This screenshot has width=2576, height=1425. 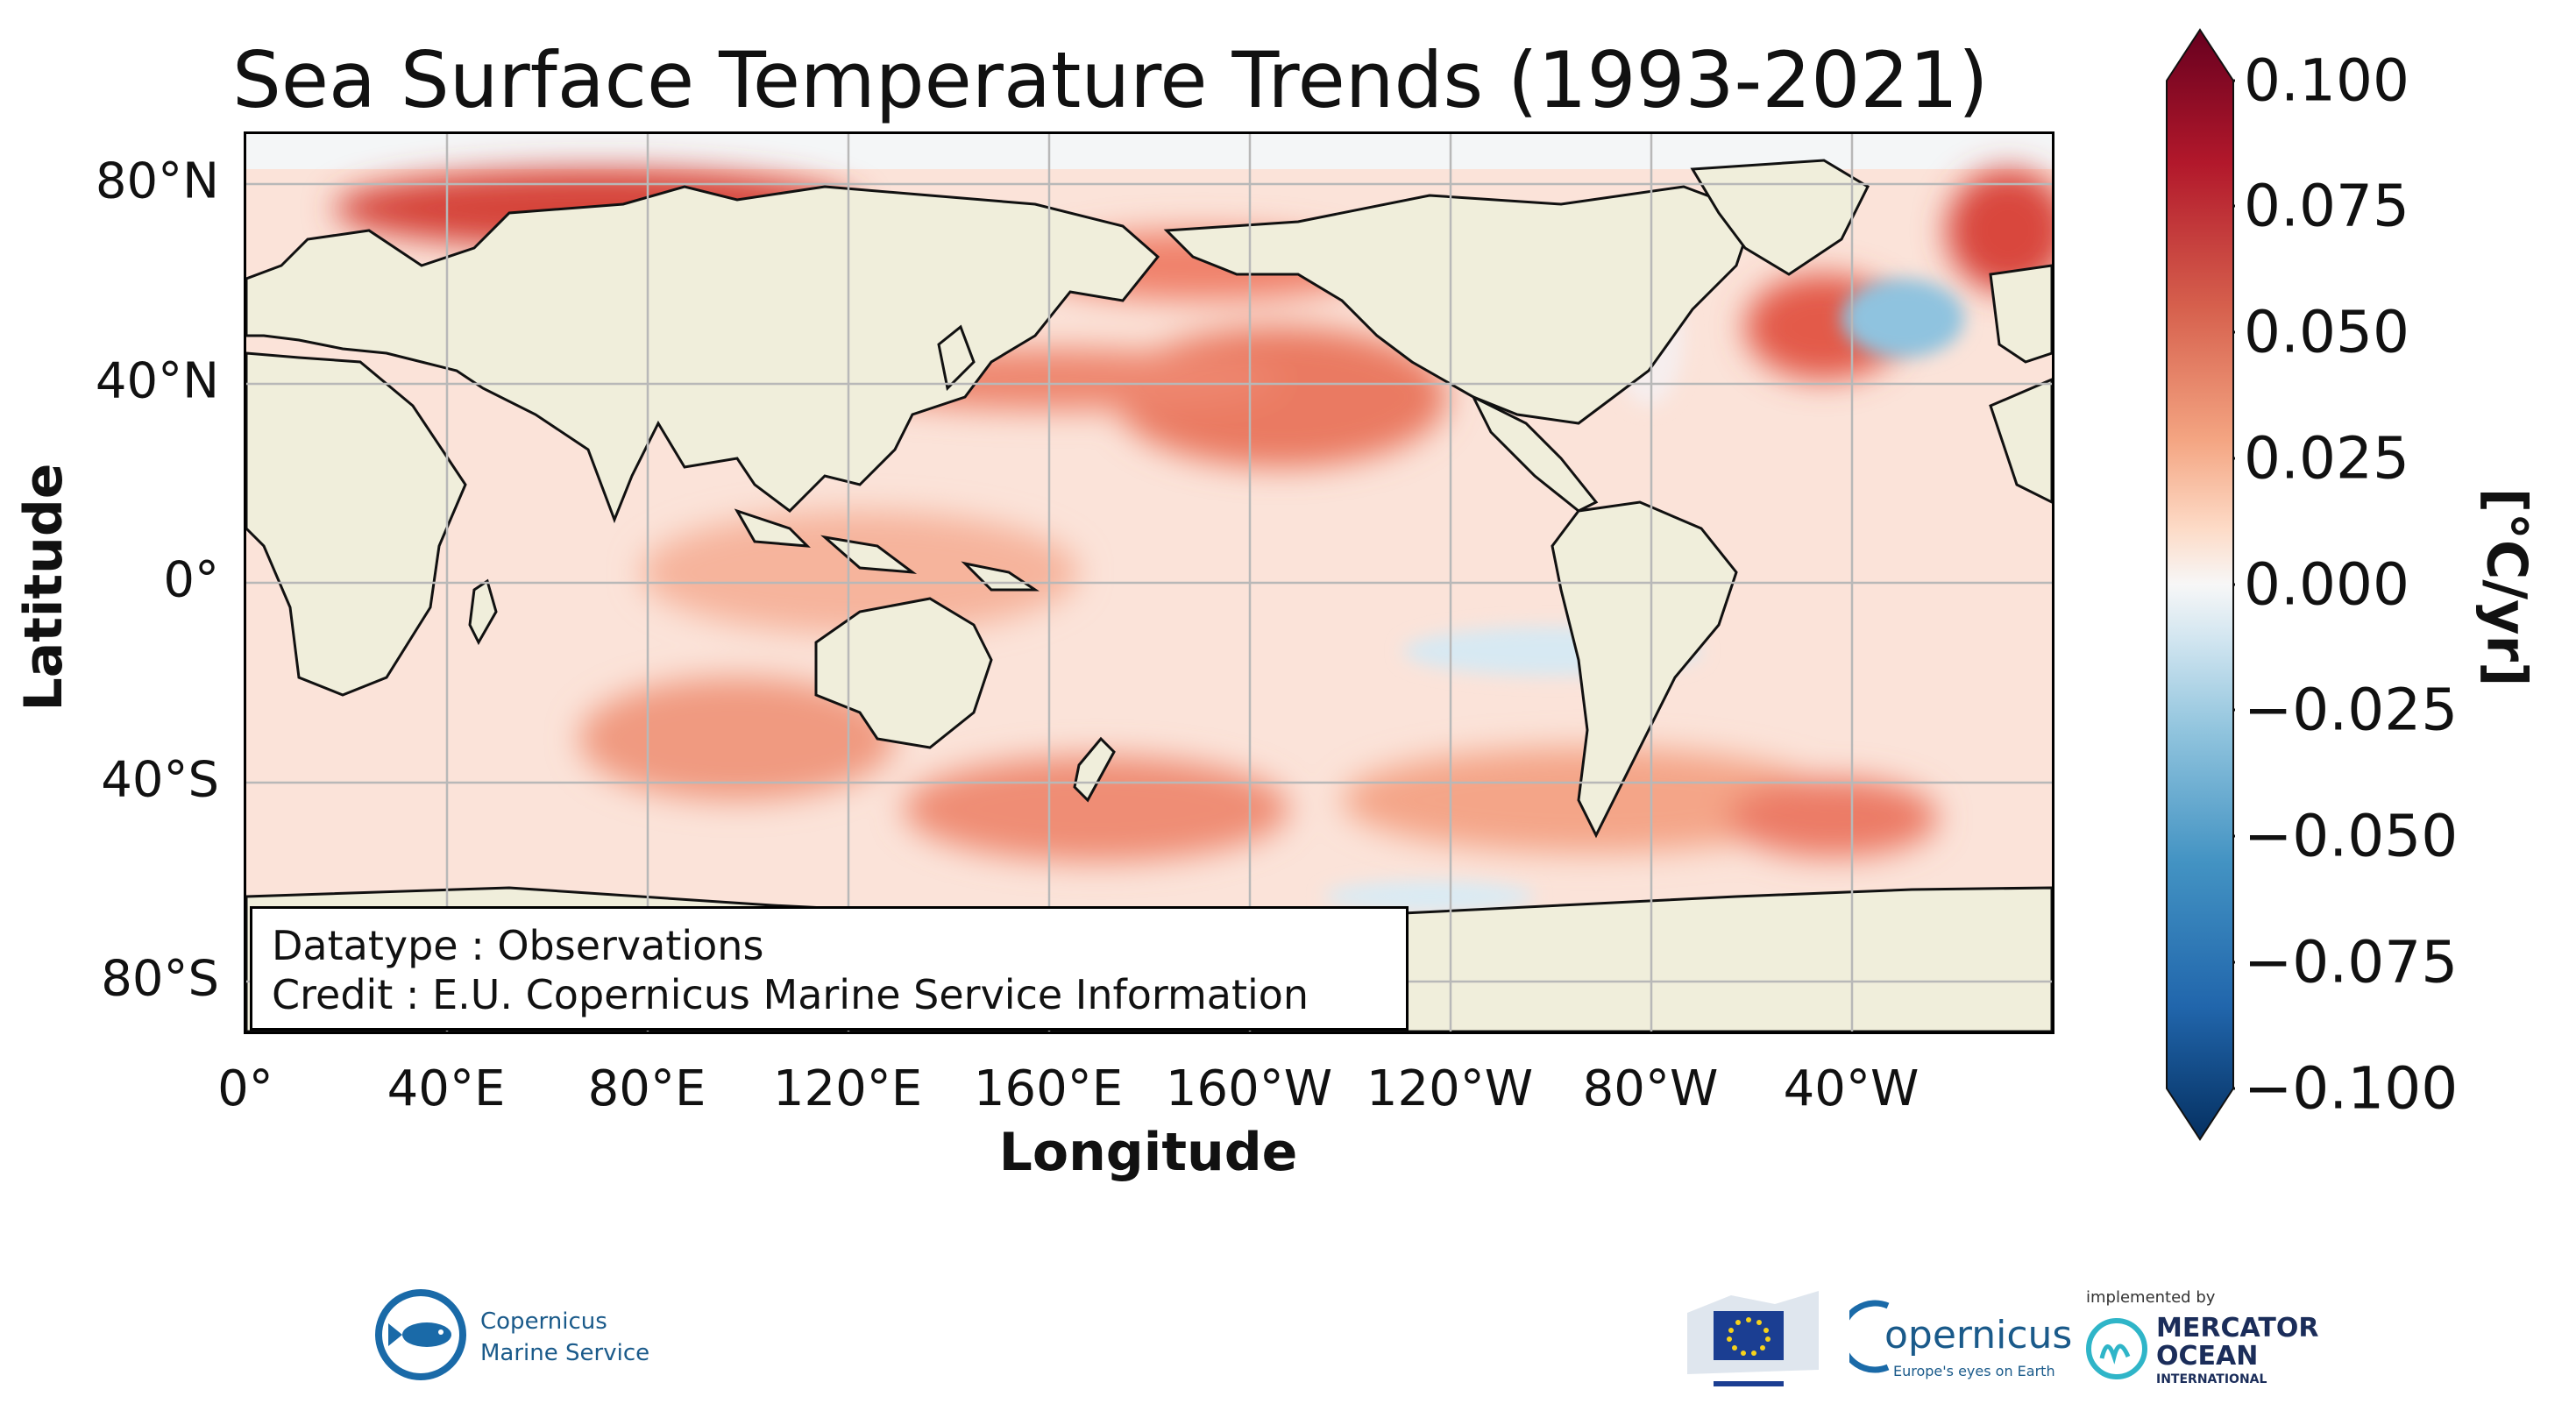 What do you see at coordinates (1651, 1088) in the screenshot?
I see `xtick-80w: 80°W` at bounding box center [1651, 1088].